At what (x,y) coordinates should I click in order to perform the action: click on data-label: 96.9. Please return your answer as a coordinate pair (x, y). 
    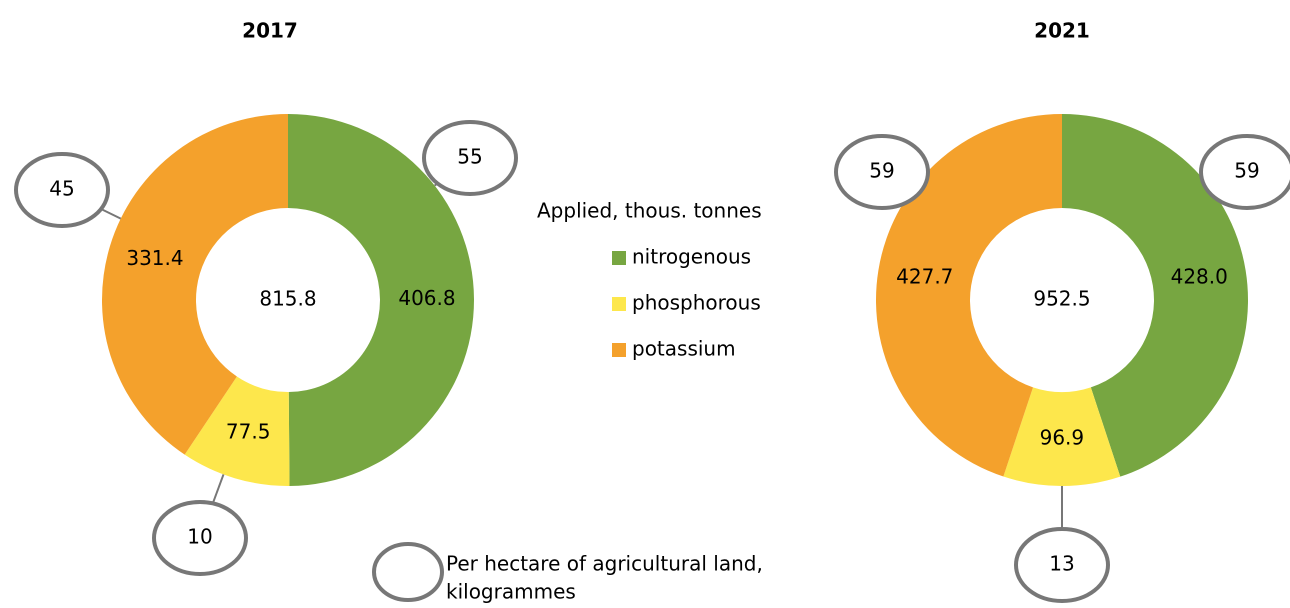
    Looking at the image, I should click on (1062, 437).